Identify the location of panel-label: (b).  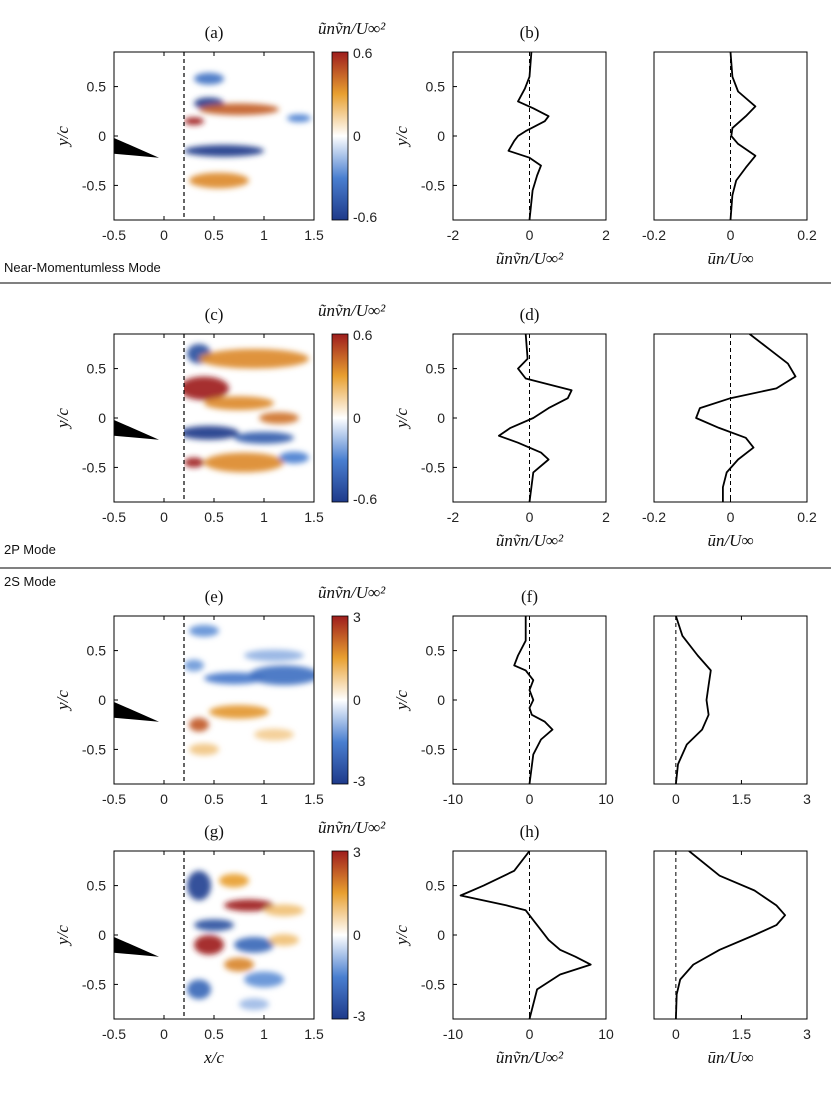
(530, 32).